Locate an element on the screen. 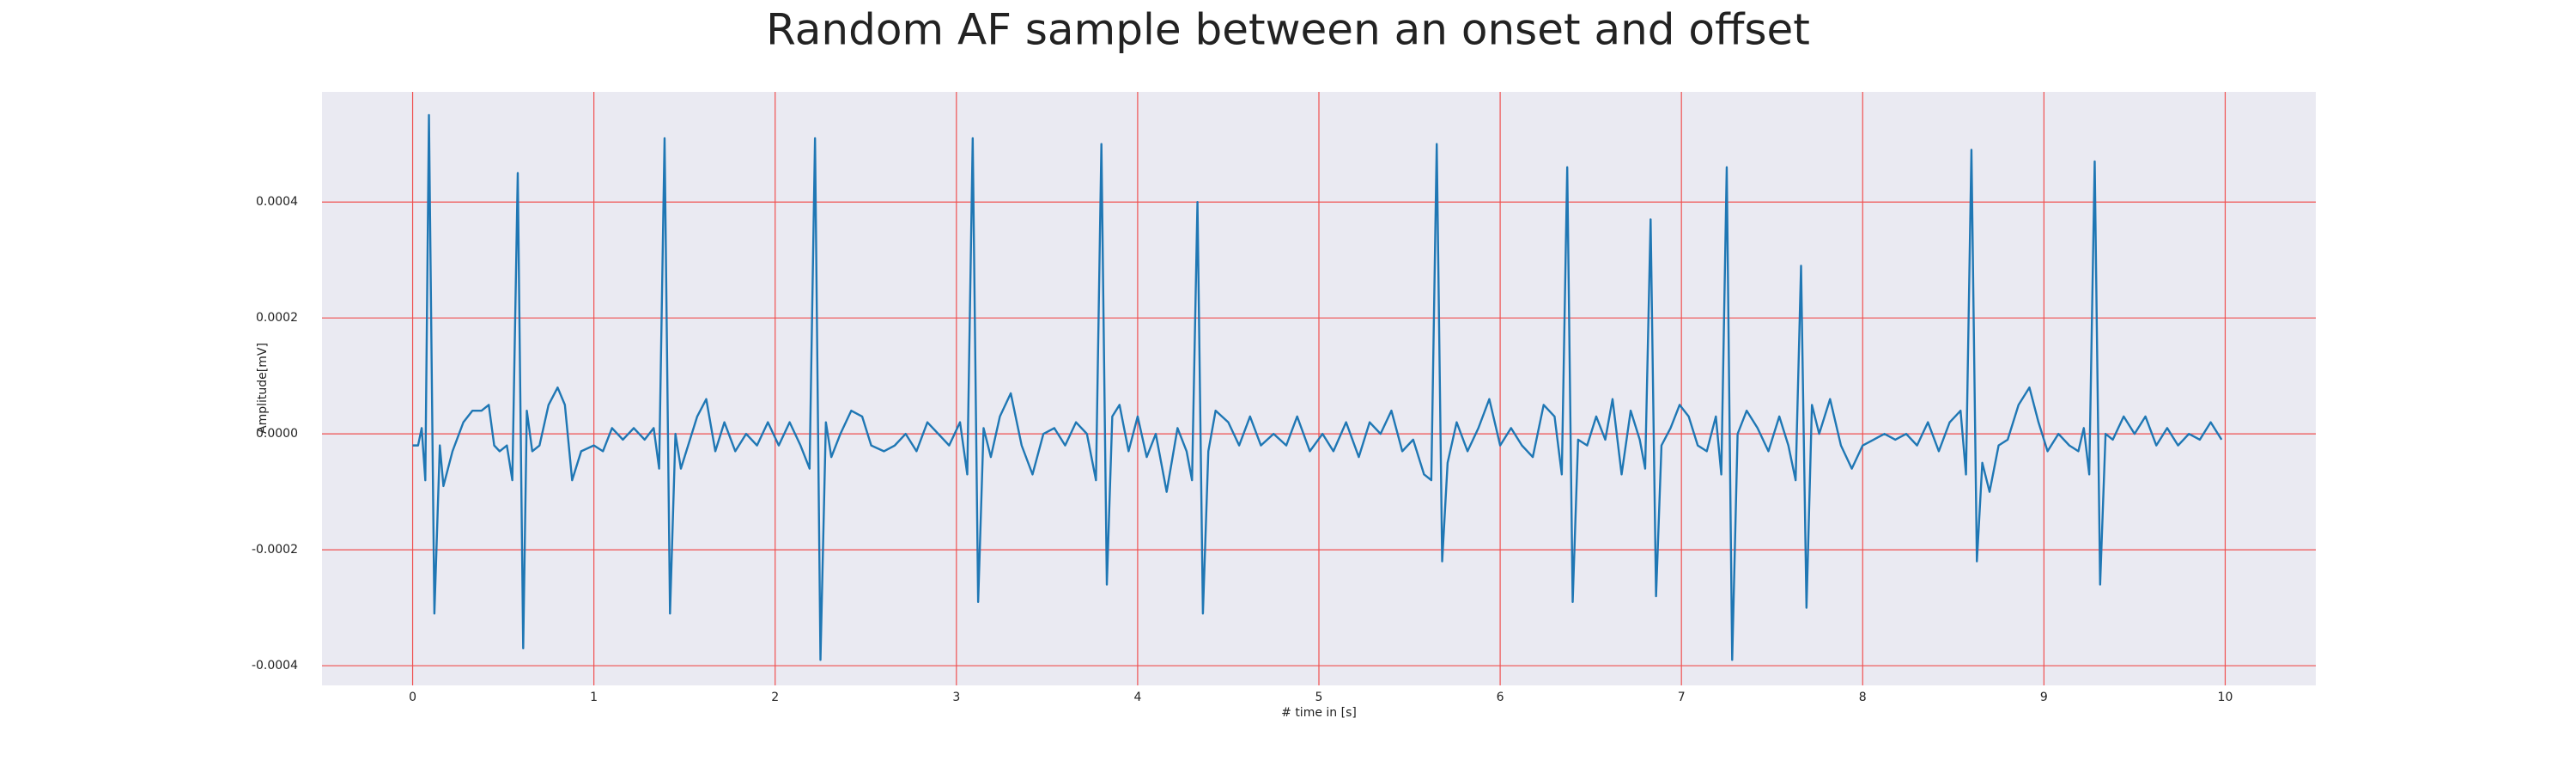  y-tick-label: 0.0000 is located at coordinates (277, 434).